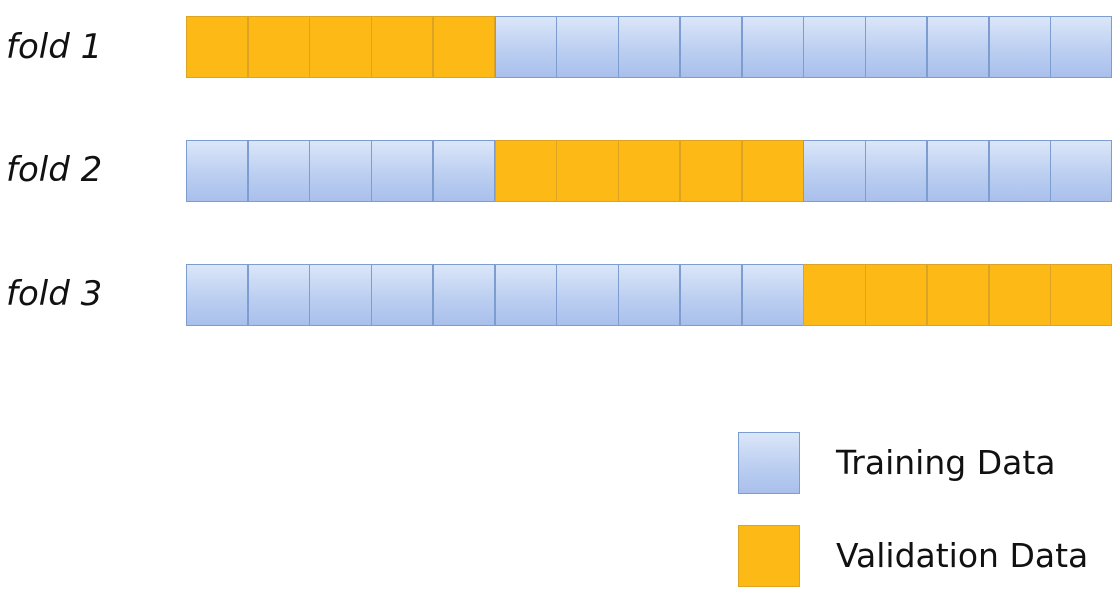 The width and height of the screenshot is (1113, 604). Describe the element at coordinates (402, 295) in the screenshot. I see `fold-3-cell-4-training` at that location.